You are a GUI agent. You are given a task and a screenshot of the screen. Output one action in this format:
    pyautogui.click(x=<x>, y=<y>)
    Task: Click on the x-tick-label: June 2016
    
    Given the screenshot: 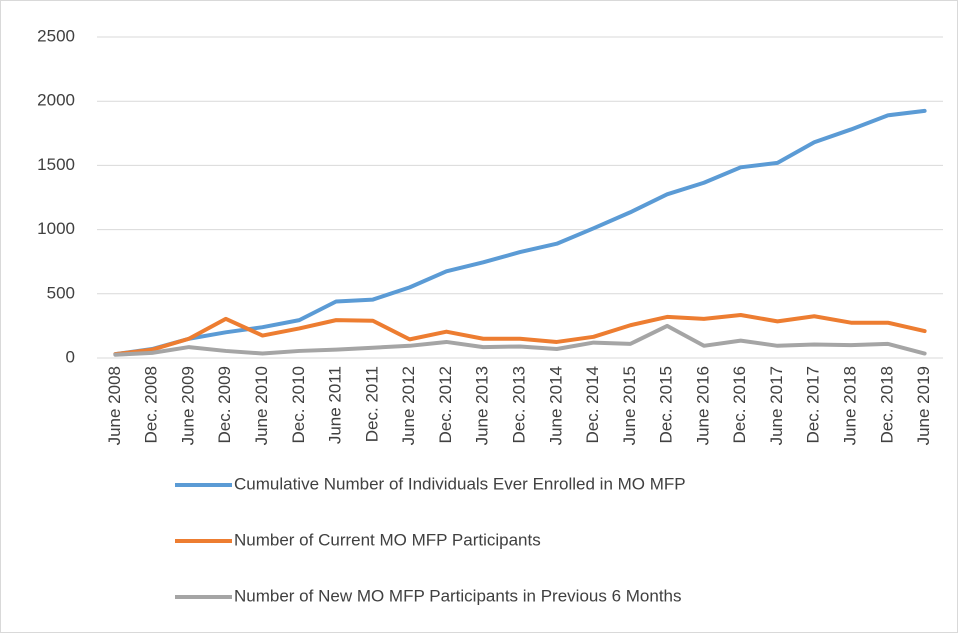 What is the action you would take?
    pyautogui.click(x=702, y=405)
    